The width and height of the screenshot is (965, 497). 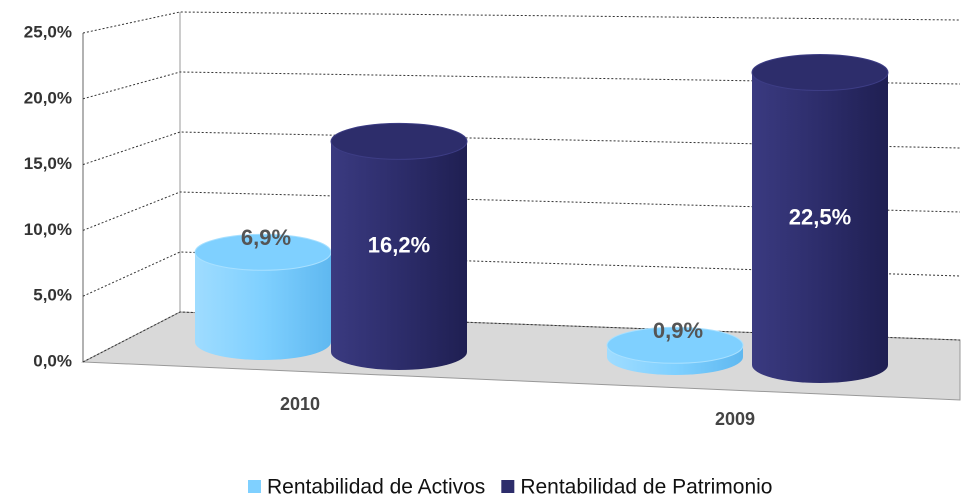 What do you see at coordinates (646, 486) in the screenshot?
I see `legend-label: Rentabilidad de Patrimonio` at bounding box center [646, 486].